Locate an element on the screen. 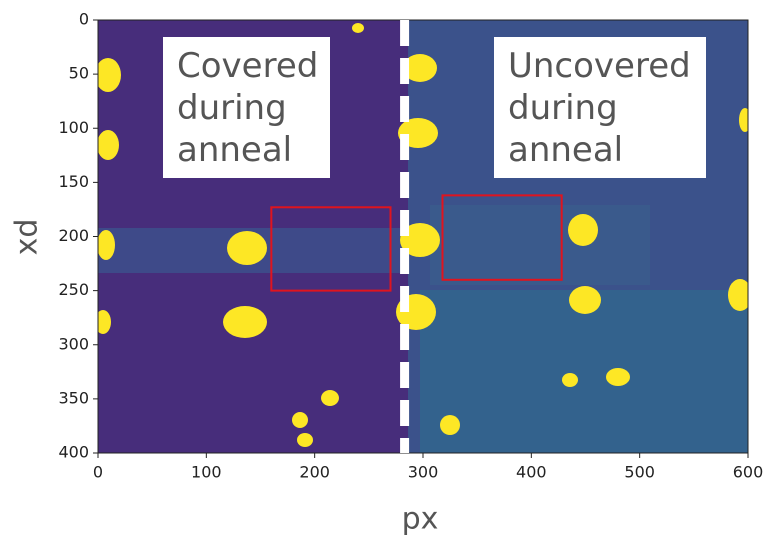 The height and width of the screenshot is (537, 767). annotation-text: Uncovered is located at coordinates (599, 66).